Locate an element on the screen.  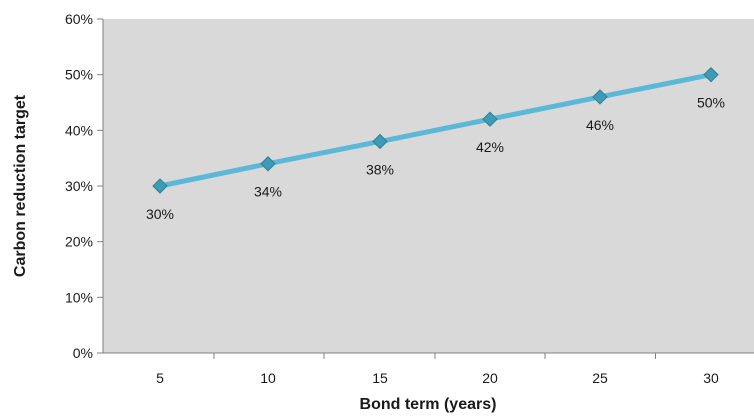
x-tick-label: 10 is located at coordinates (268, 378).